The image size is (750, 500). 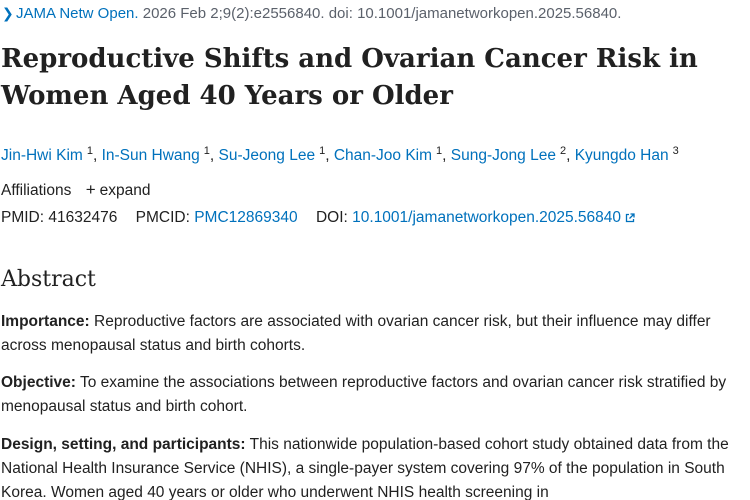 I want to click on pmid-label: PMID:, so click(x=23, y=217).